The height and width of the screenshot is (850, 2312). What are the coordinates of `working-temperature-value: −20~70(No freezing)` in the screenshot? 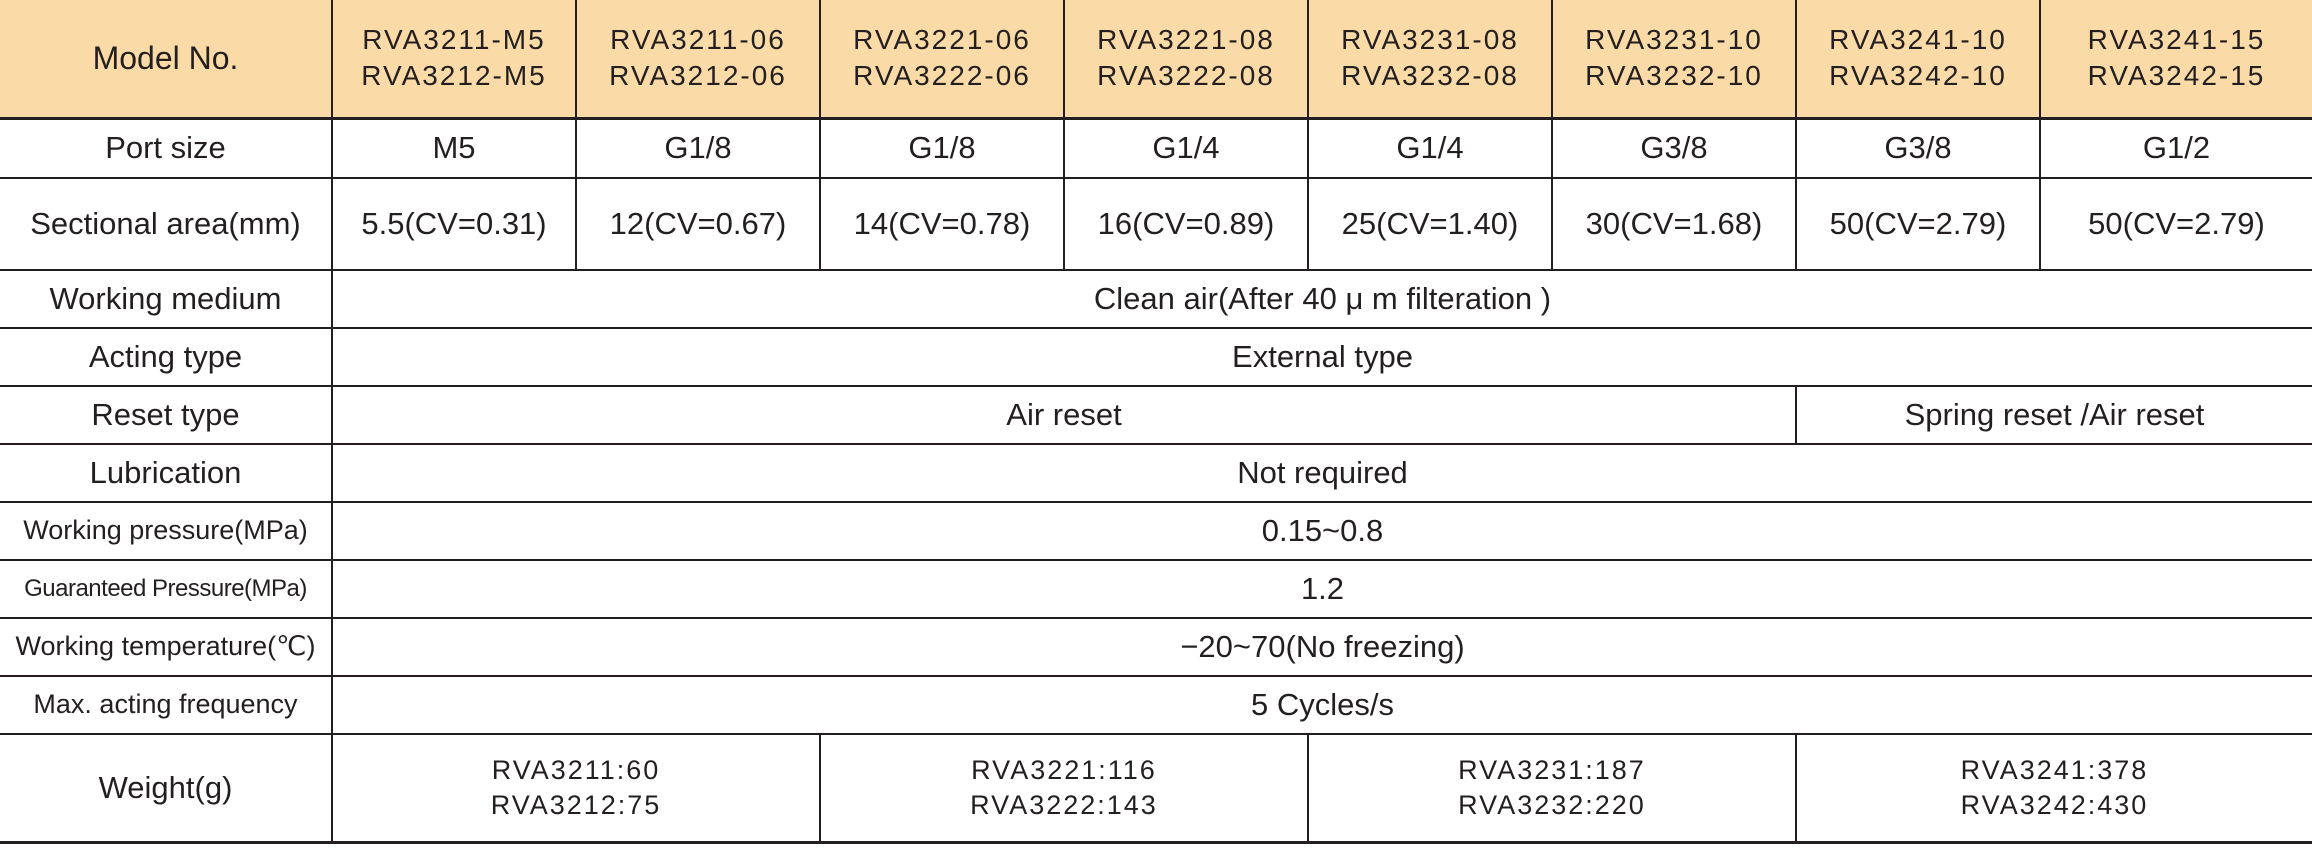 It's located at (1321, 647).